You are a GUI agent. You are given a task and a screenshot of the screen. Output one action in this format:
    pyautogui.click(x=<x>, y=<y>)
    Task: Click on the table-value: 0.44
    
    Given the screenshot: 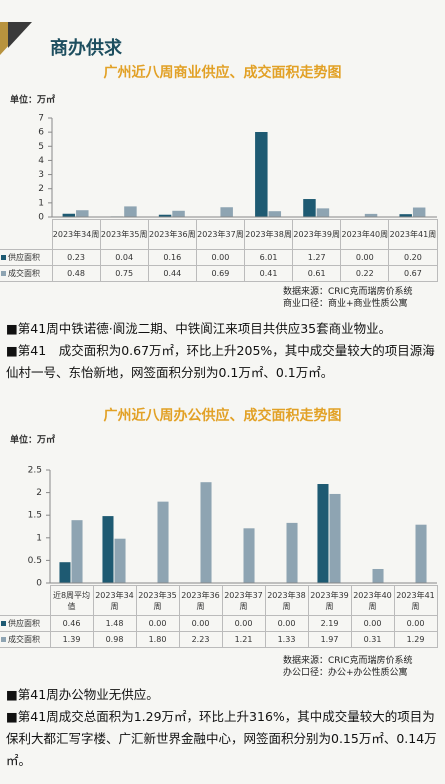 What is the action you would take?
    pyautogui.click(x=172, y=273)
    